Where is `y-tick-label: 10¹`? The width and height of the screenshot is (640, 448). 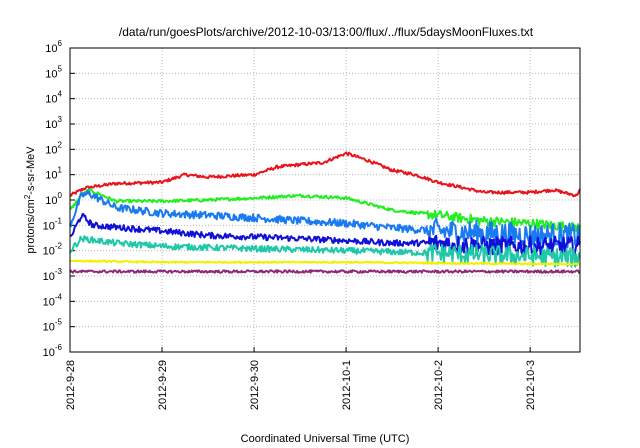 y-tick-label: 10¹ is located at coordinates (53, 174).